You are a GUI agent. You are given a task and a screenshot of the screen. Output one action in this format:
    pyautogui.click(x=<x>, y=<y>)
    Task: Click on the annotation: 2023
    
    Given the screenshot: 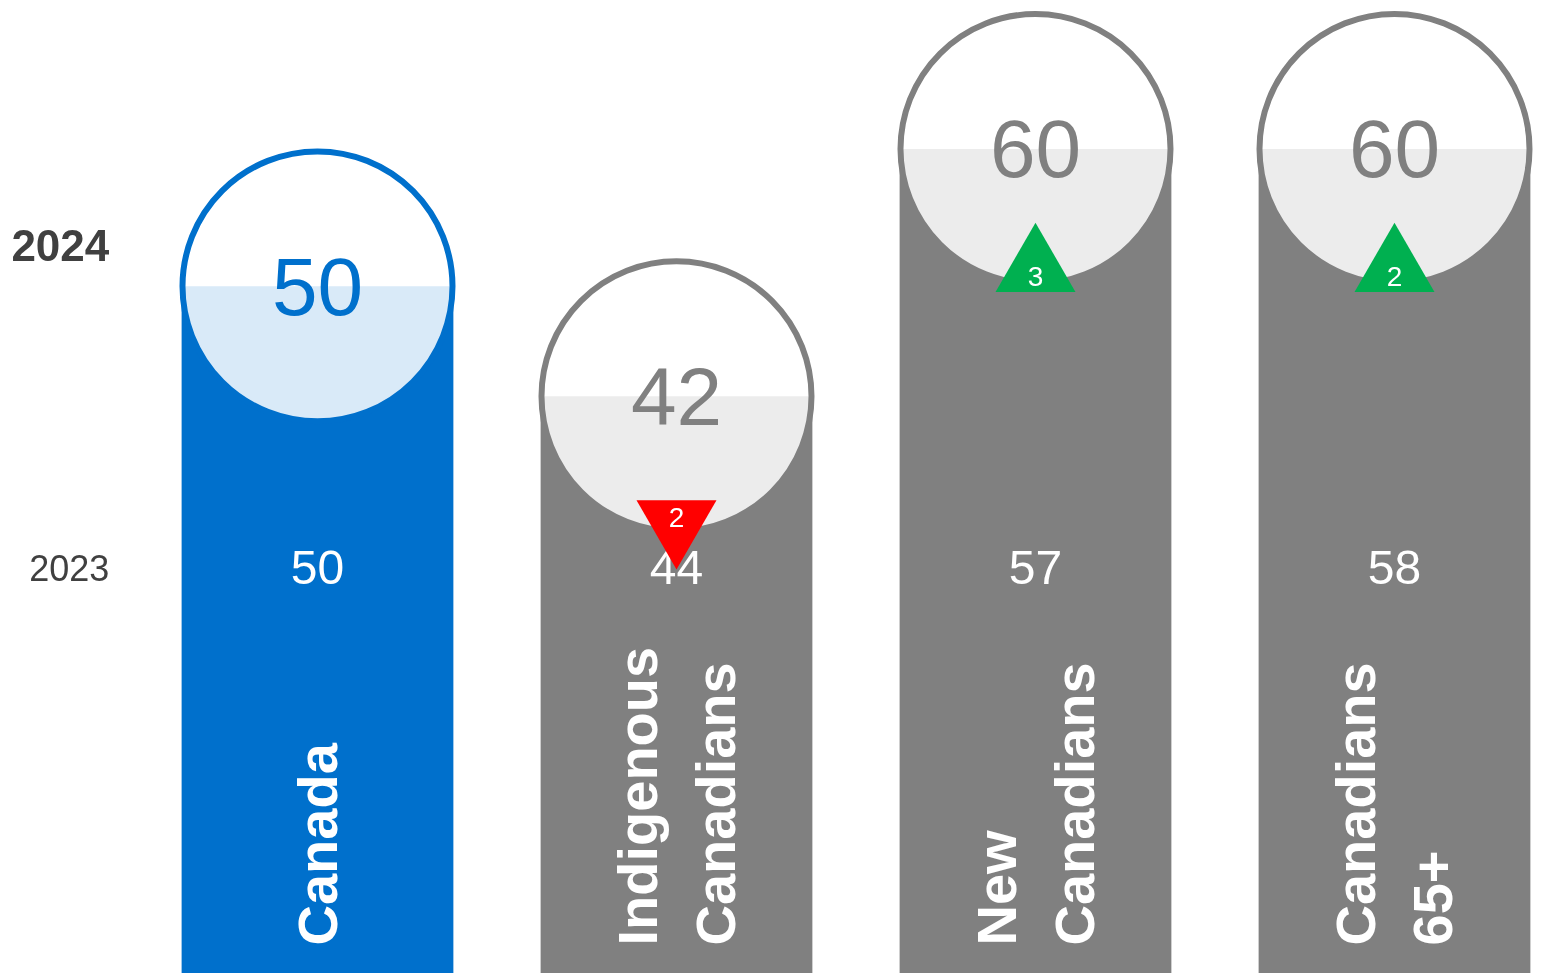 What is the action you would take?
    pyautogui.click(x=69, y=568)
    